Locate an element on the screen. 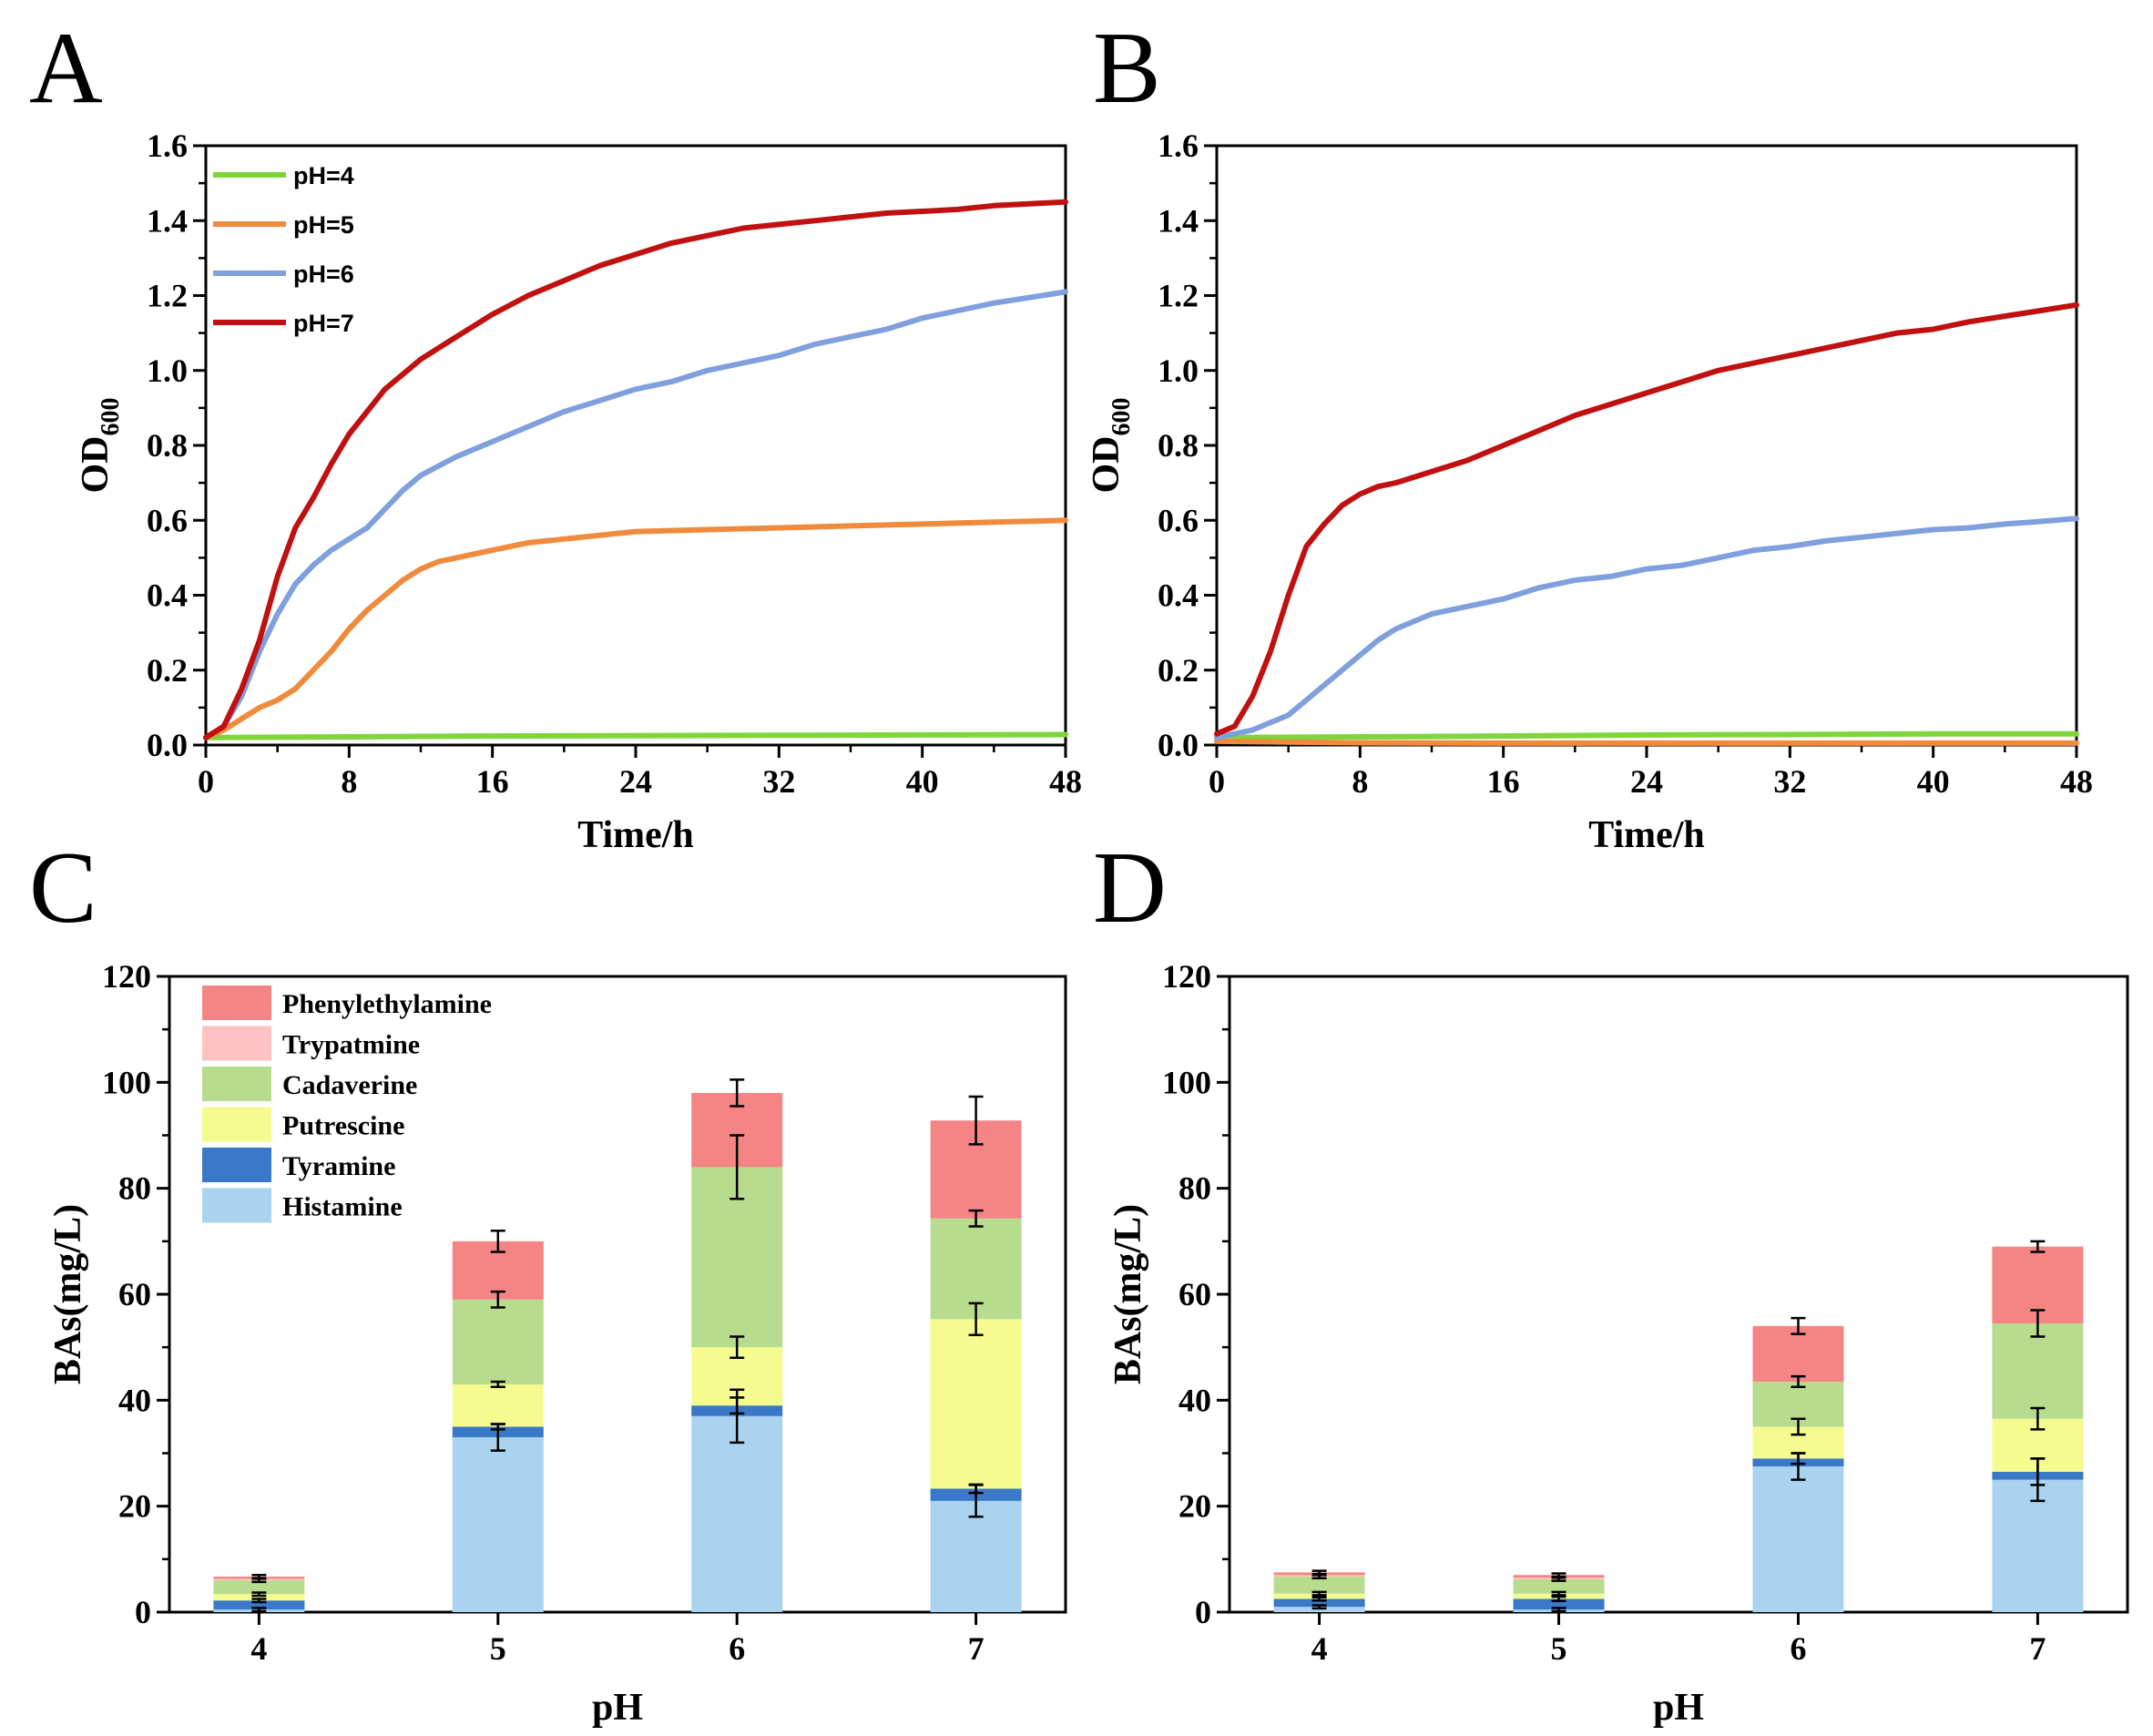  legend-label: Tyramine is located at coordinates (338, 1166).